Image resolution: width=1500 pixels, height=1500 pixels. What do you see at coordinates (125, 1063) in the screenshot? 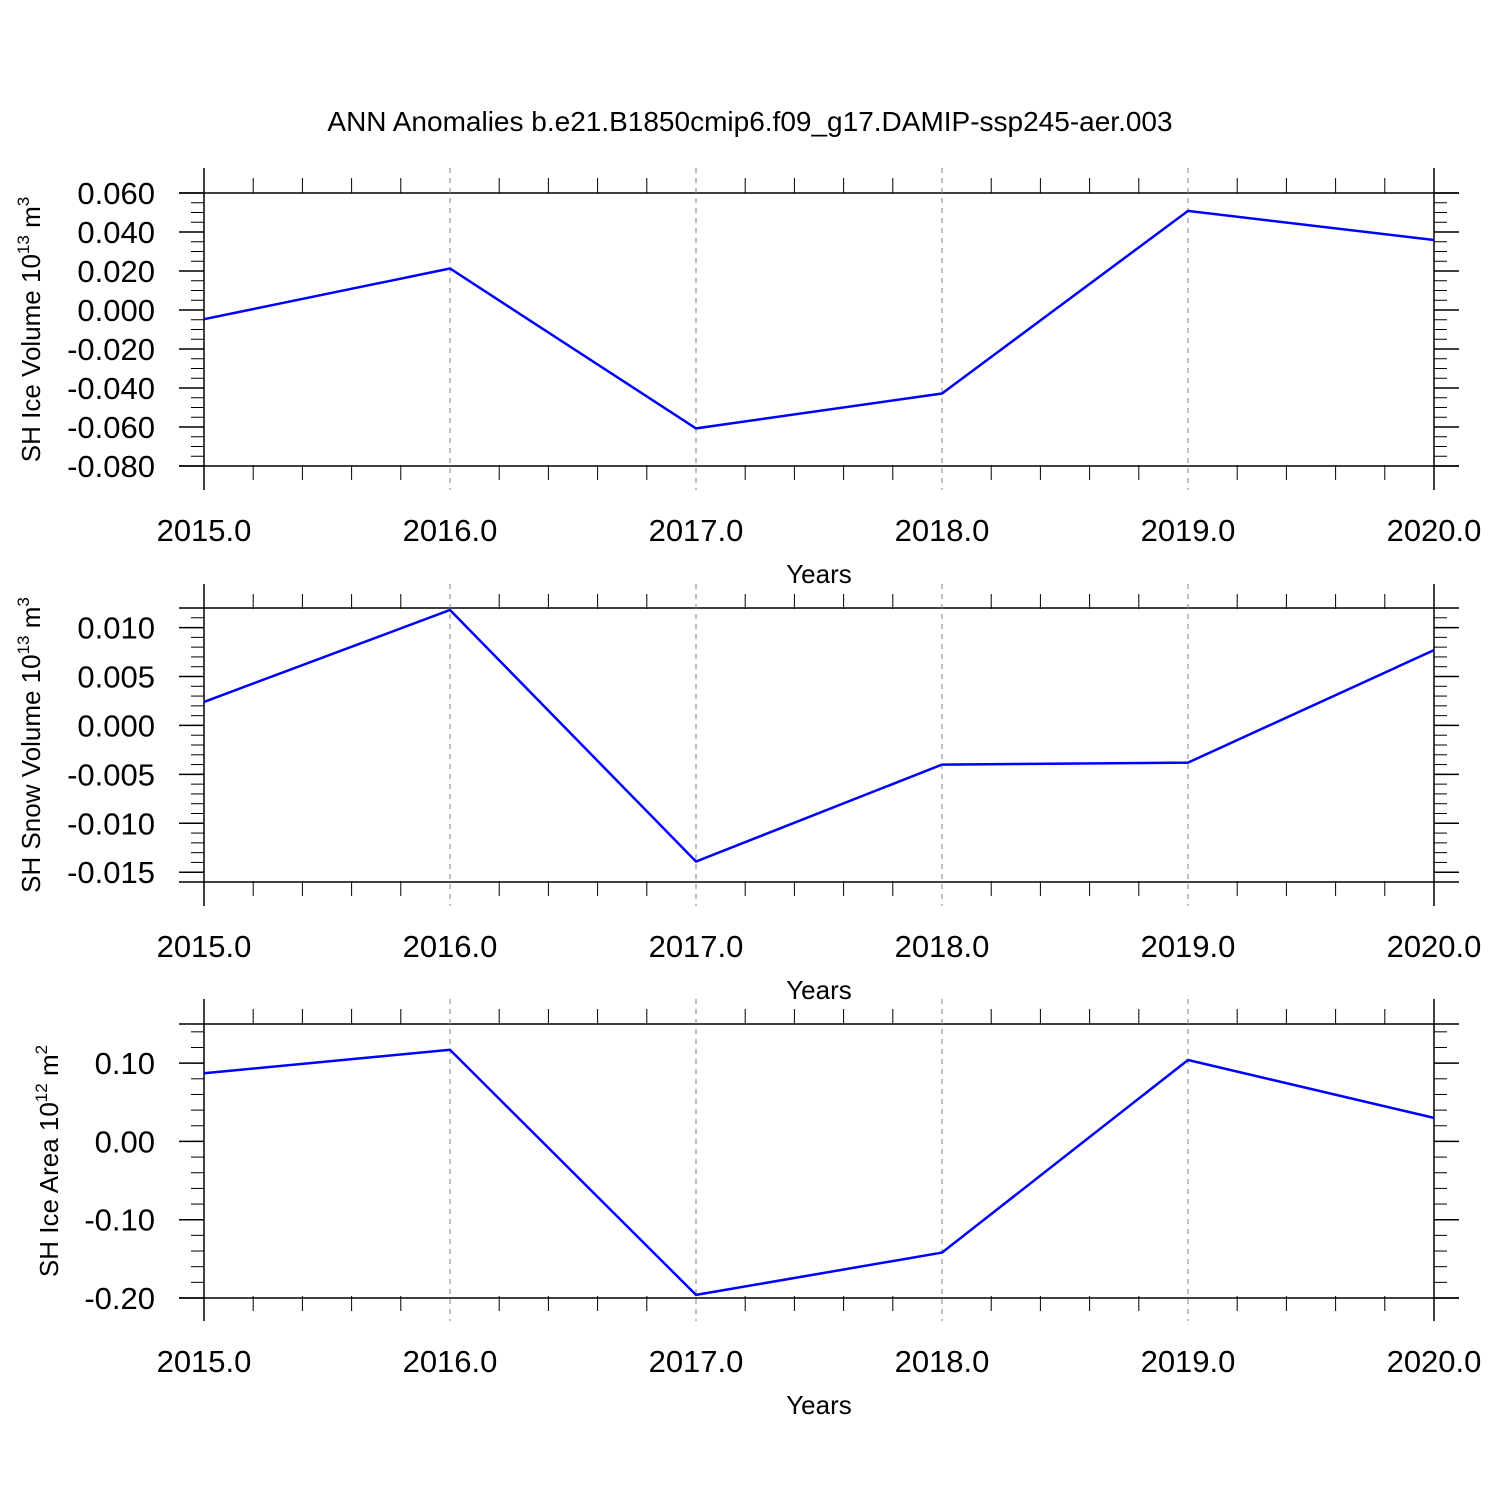
I see `y-tick-label: 0.10` at bounding box center [125, 1063].